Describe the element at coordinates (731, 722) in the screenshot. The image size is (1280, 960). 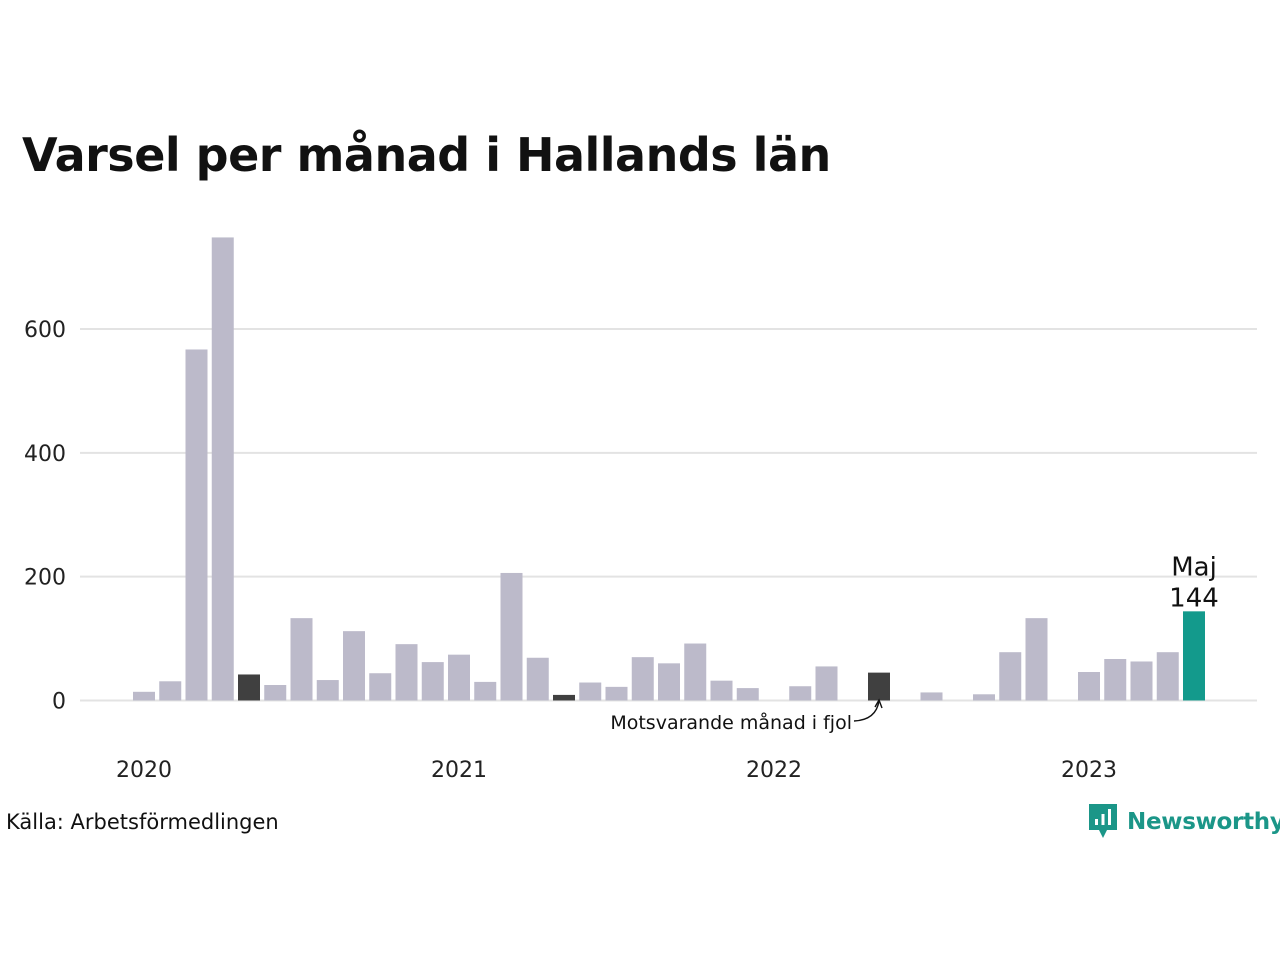
I see `last-year-annotation: Motsvarande månad i fjol` at that location.